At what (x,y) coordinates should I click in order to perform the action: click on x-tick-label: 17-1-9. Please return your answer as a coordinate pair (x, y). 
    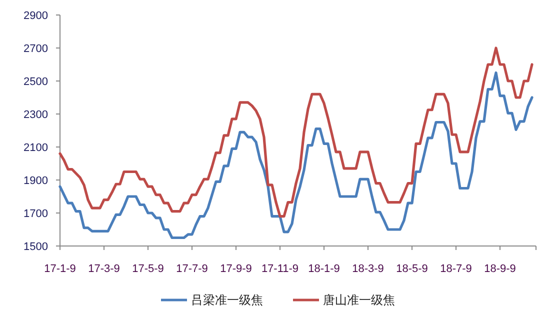
    Looking at the image, I should click on (60, 269).